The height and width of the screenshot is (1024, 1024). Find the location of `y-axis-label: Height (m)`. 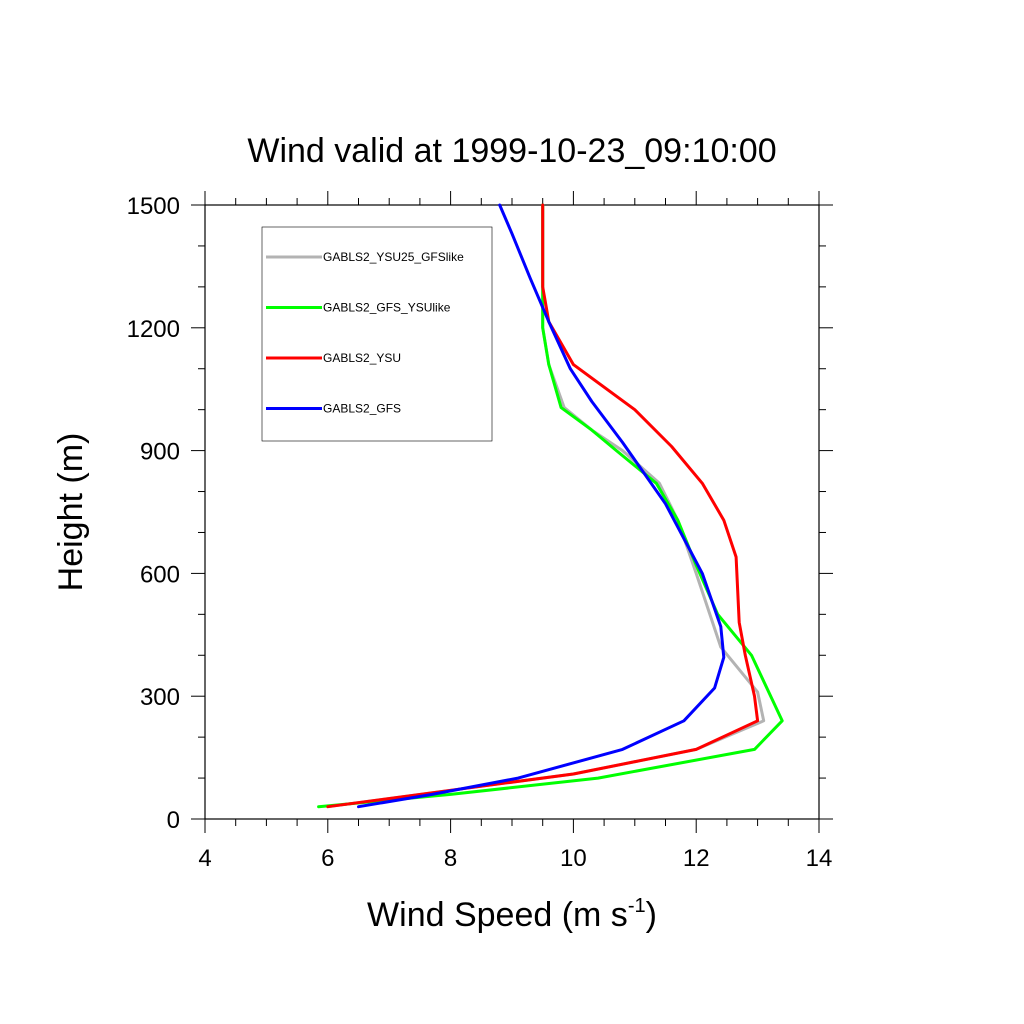

y-axis-label: Height (m) is located at coordinates (71, 512).